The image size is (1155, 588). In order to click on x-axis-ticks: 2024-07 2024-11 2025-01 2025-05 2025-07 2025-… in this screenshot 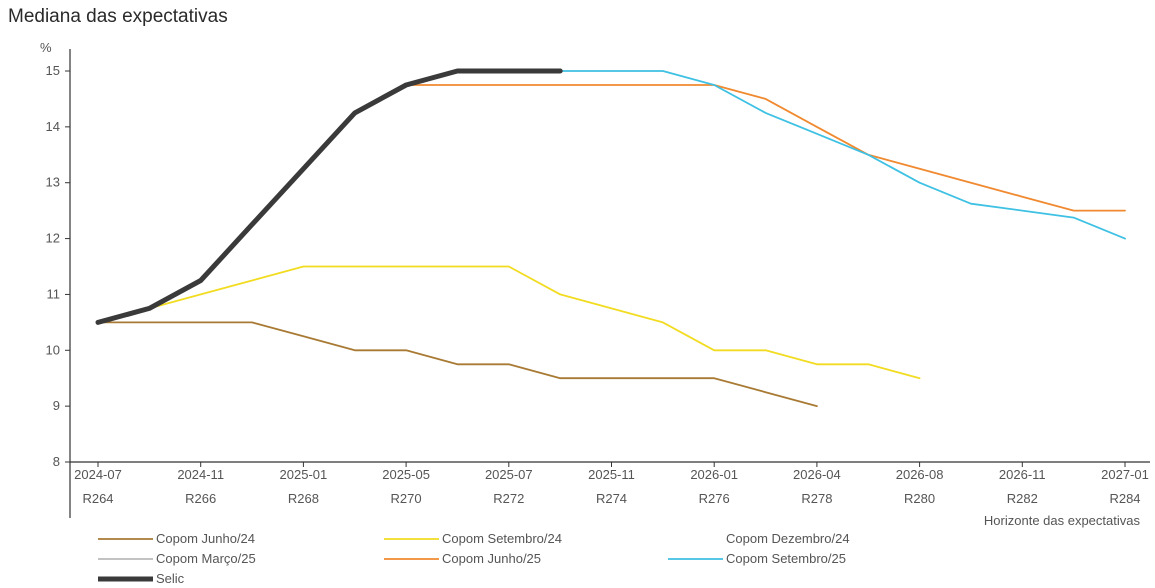, I will do `click(611, 484)`.